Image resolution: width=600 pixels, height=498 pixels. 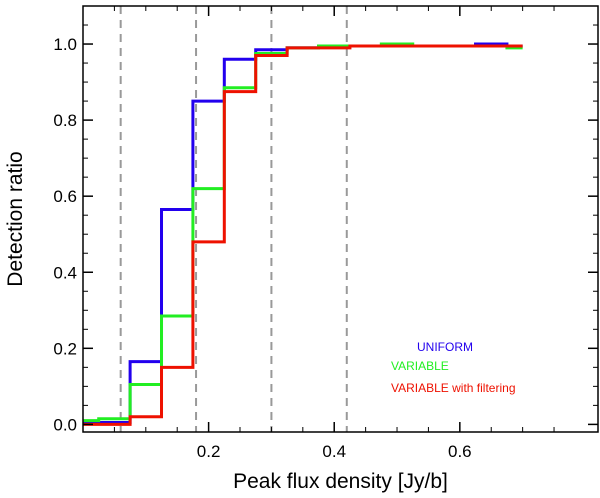 I want to click on y-tick-label: 0.6, so click(x=65, y=196).